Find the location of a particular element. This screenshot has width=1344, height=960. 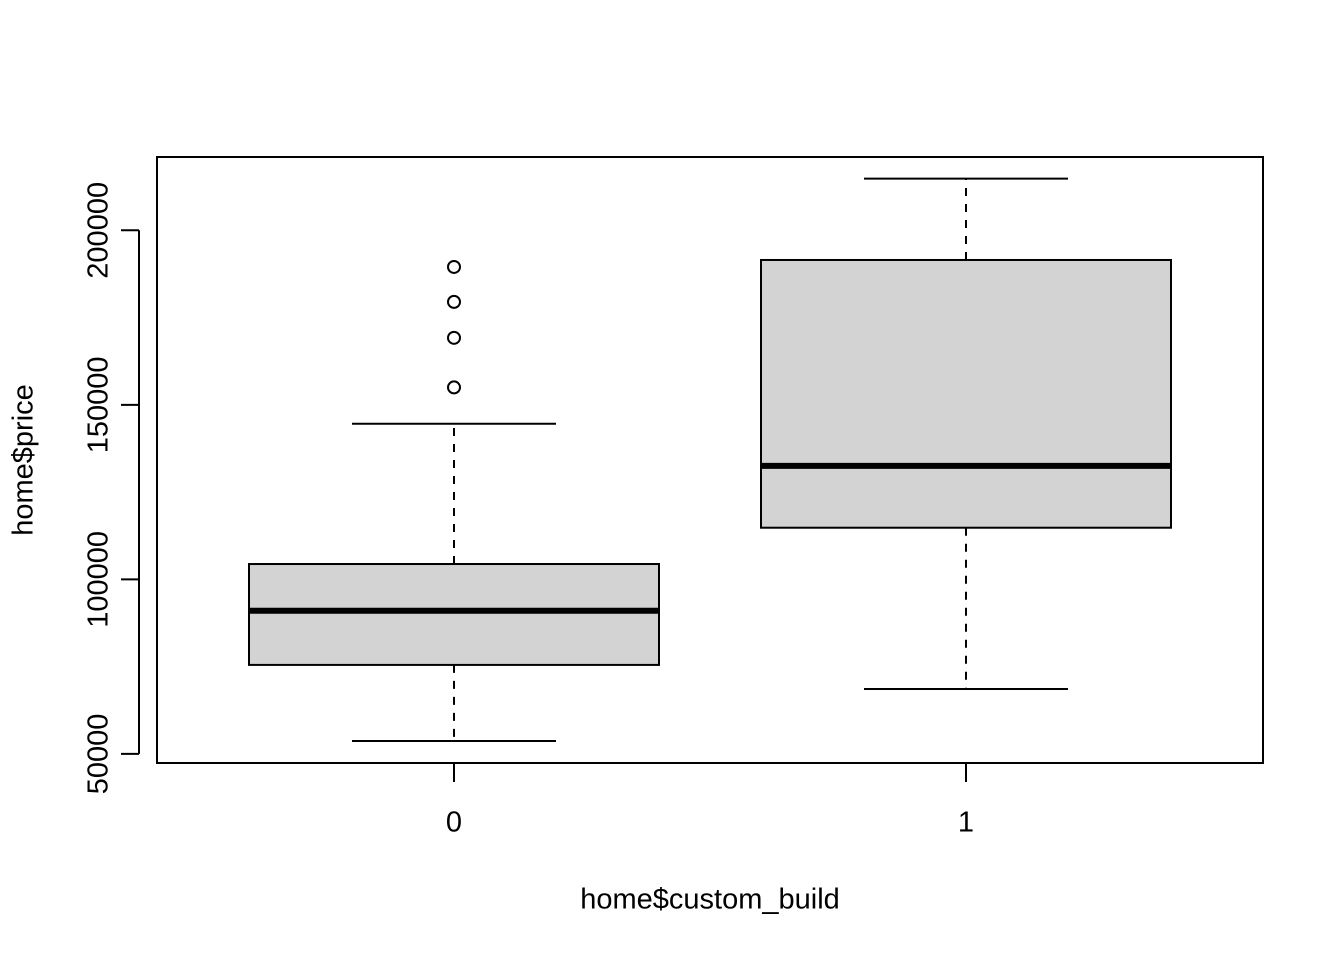

y-tick-label: 100000 is located at coordinates (99, 579).